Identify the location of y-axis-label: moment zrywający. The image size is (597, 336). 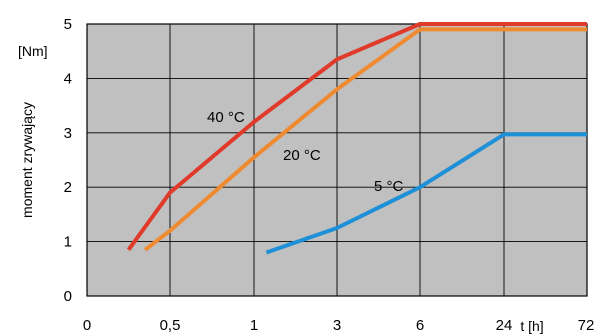
(27, 160).